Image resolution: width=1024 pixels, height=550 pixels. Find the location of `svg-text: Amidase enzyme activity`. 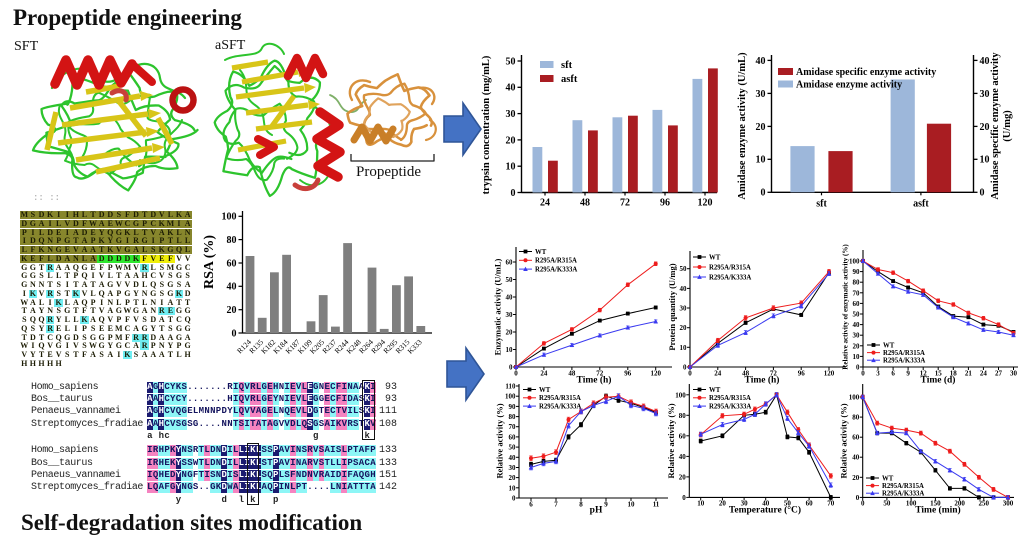

svg-text: Amidase enzyme activity is located at coordinates (849, 85).